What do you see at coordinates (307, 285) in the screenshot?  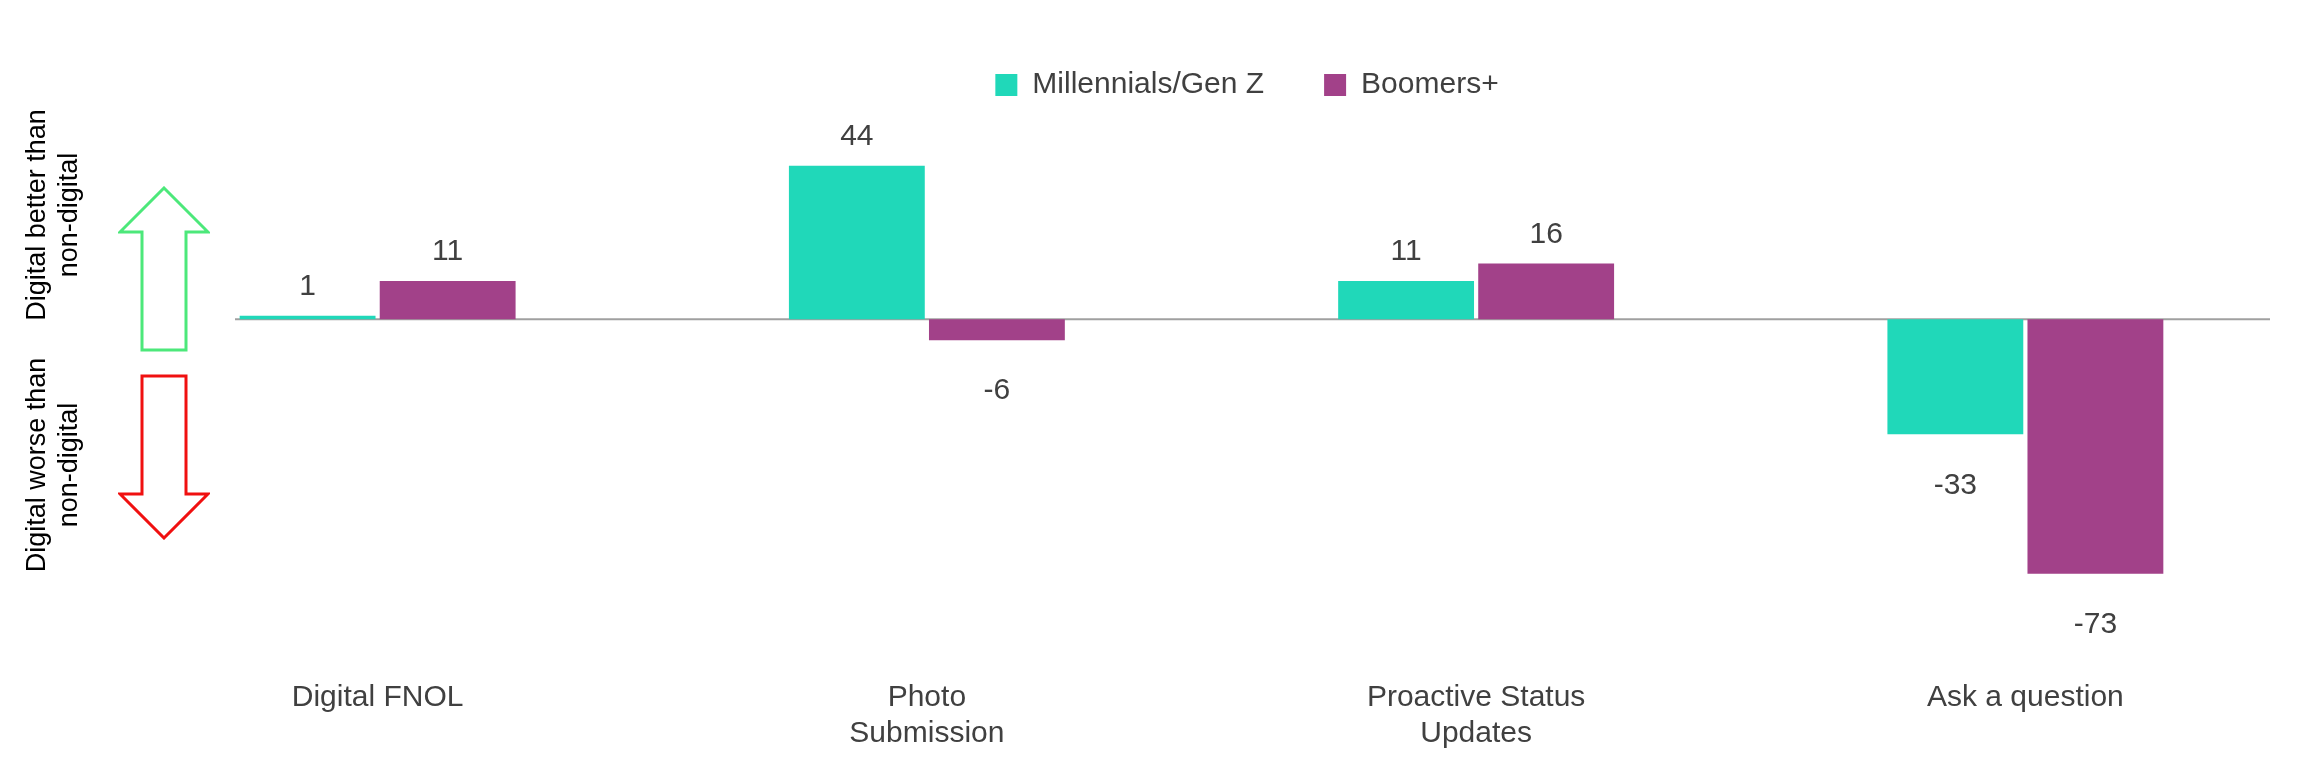 I see `data-label: 1` at bounding box center [307, 285].